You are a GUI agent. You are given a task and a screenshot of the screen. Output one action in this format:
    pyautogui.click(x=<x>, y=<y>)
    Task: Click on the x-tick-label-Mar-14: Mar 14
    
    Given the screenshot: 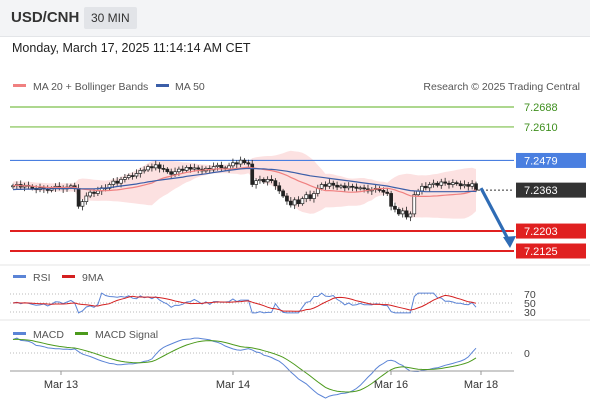 What is the action you would take?
    pyautogui.click(x=233, y=385)
    